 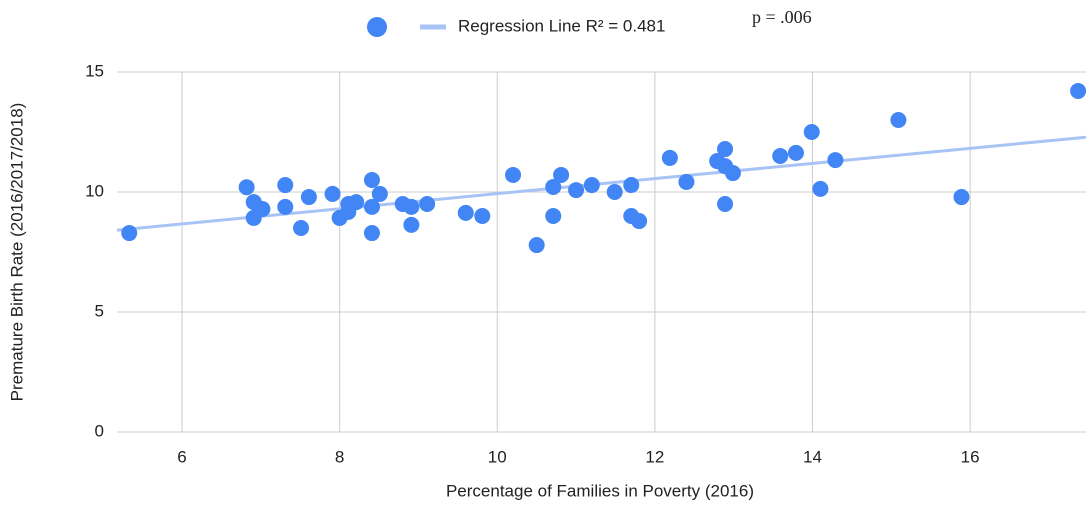 What do you see at coordinates (782, 17) in the screenshot?
I see `annotation: p = .006` at bounding box center [782, 17].